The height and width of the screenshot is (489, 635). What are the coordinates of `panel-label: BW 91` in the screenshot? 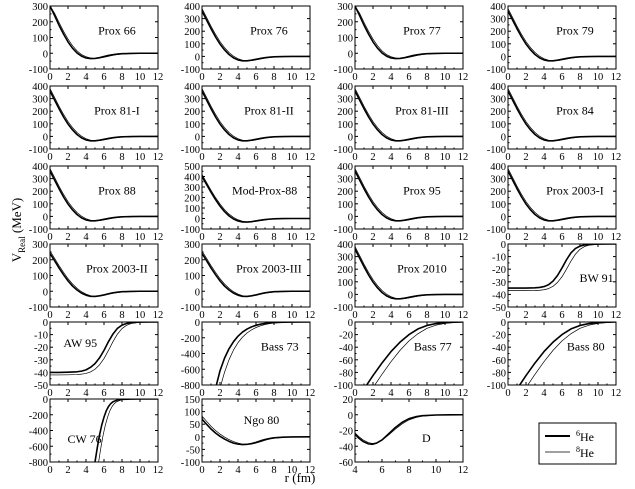 It's located at (596, 278).